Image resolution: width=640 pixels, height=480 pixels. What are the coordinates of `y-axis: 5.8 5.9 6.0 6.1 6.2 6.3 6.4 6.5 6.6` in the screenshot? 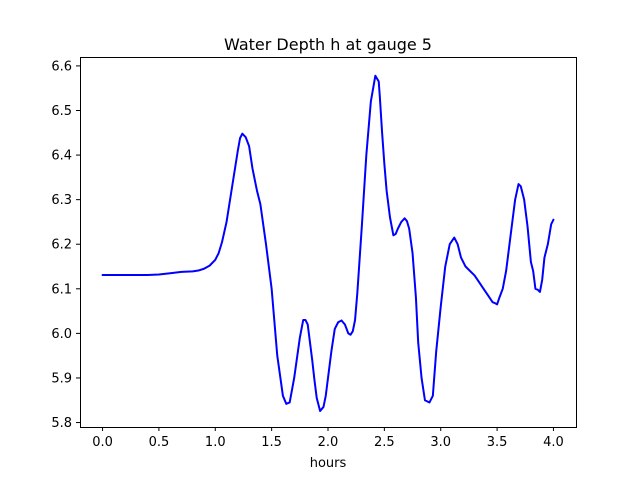 It's located at (65, 245).